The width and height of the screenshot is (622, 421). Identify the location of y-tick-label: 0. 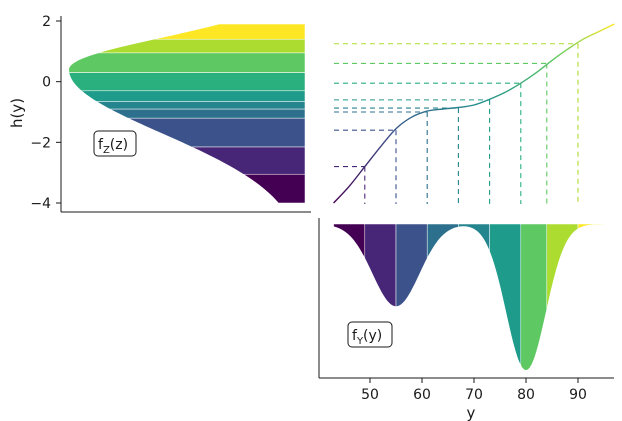
(46, 83).